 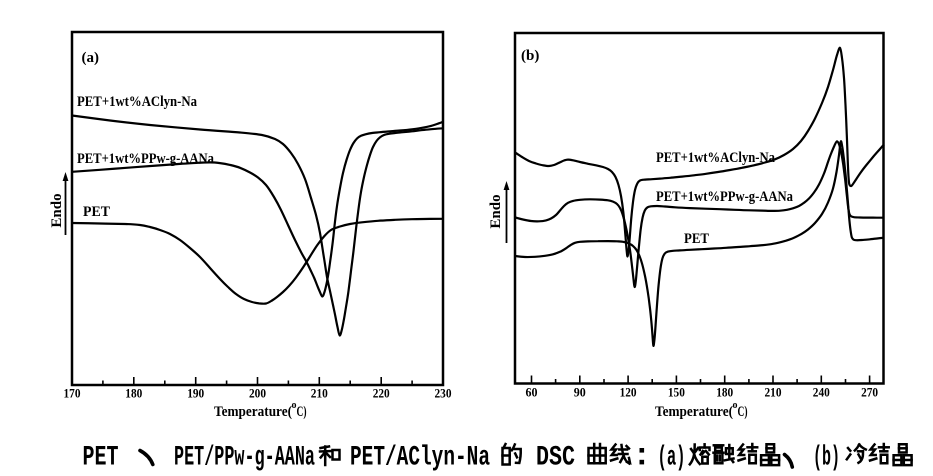 What do you see at coordinates (381, 393) in the screenshot?
I see `svg-text: 220` at bounding box center [381, 393].